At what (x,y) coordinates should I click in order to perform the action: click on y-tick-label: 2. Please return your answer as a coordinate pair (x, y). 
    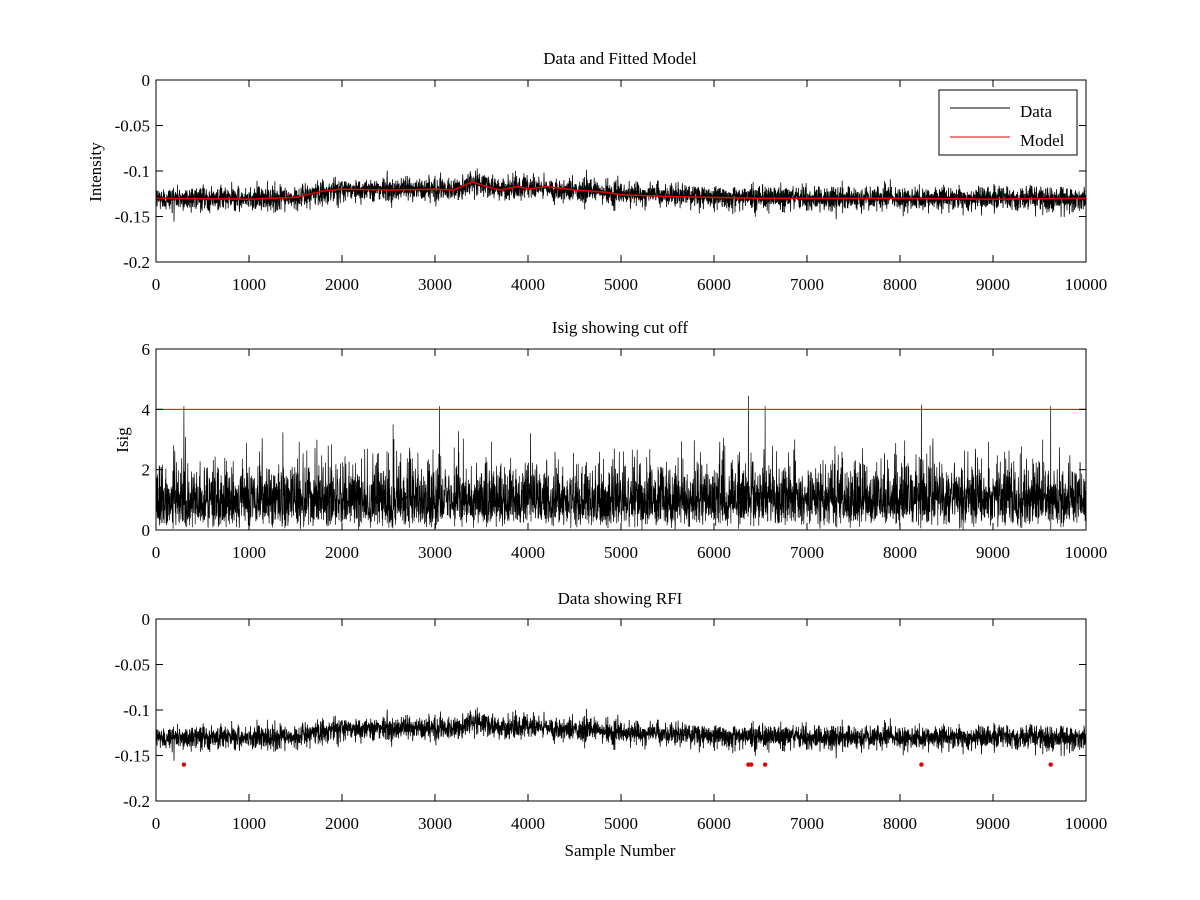
    Looking at the image, I should click on (146, 470).